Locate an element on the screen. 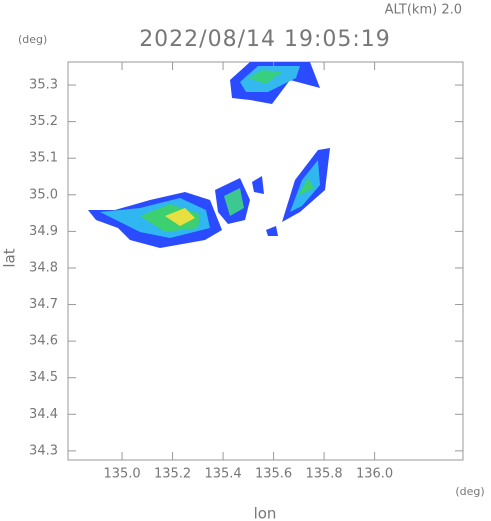 Image resolution: width=491 pixels, height=521 pixels. x-tick-label: 135.2 is located at coordinates (172, 474).